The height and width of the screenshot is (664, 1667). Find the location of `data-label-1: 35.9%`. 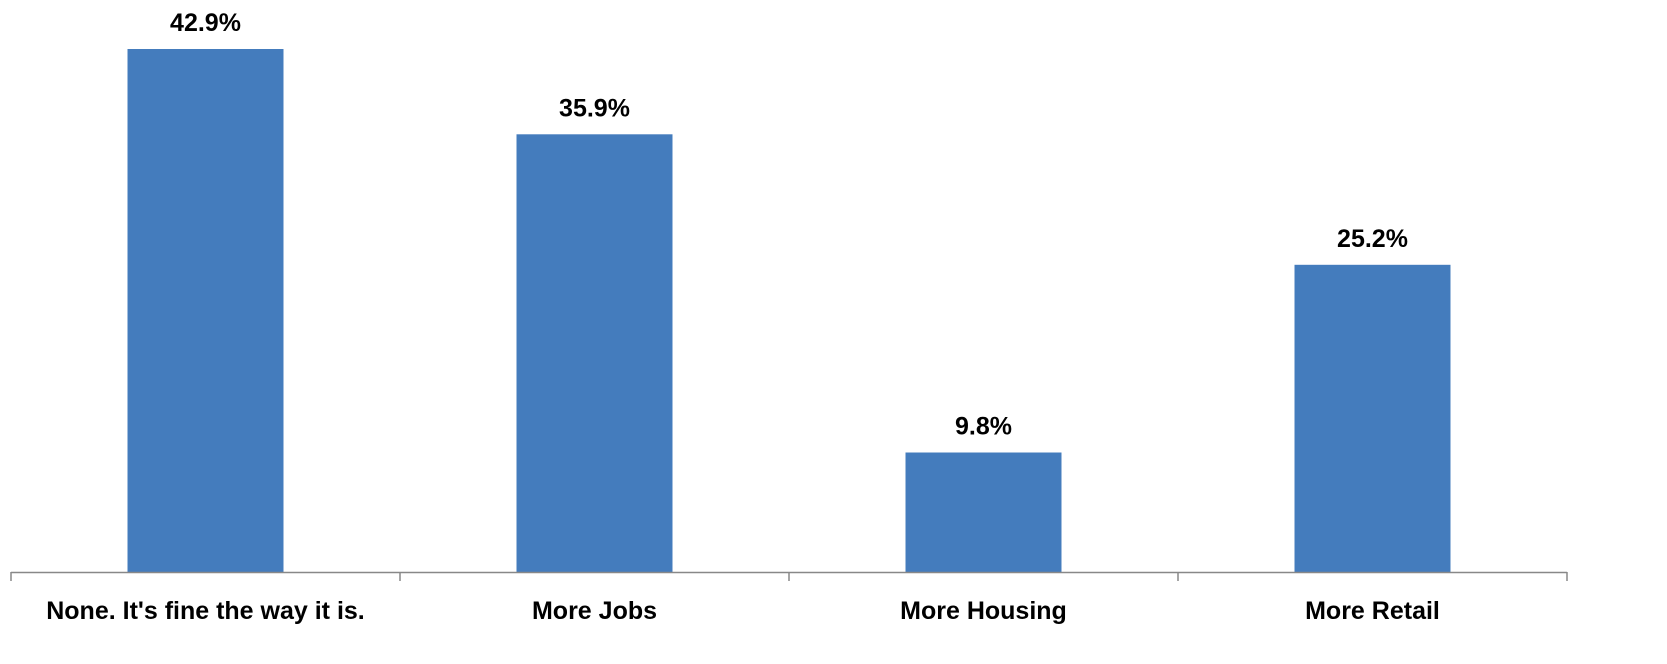

data-label-1: 35.9% is located at coordinates (594, 108).